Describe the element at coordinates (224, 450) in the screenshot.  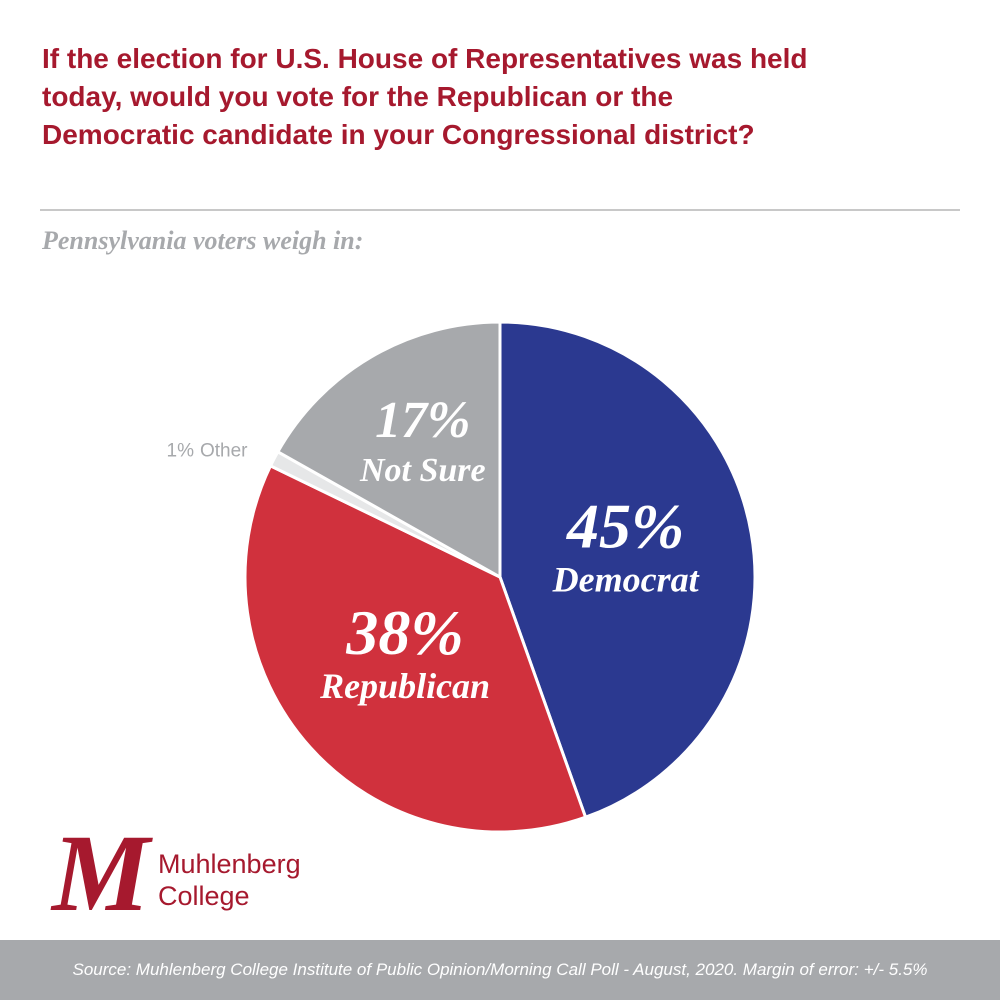
I see `category-label: Other` at that location.